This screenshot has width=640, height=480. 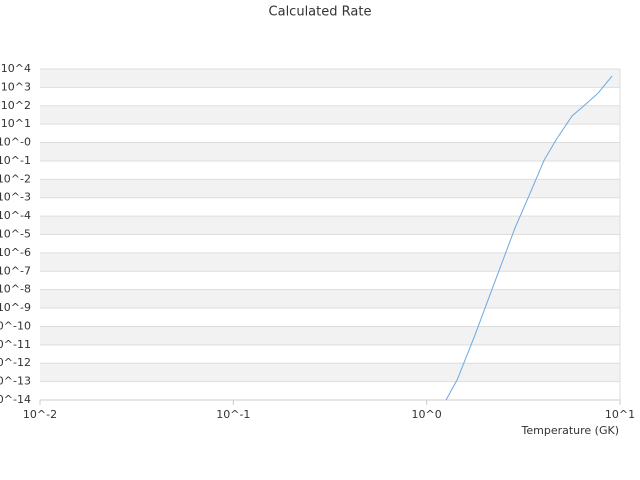 What do you see at coordinates (15, 234) in the screenshot?
I see `y-tick-label: 10^-5` at bounding box center [15, 234].